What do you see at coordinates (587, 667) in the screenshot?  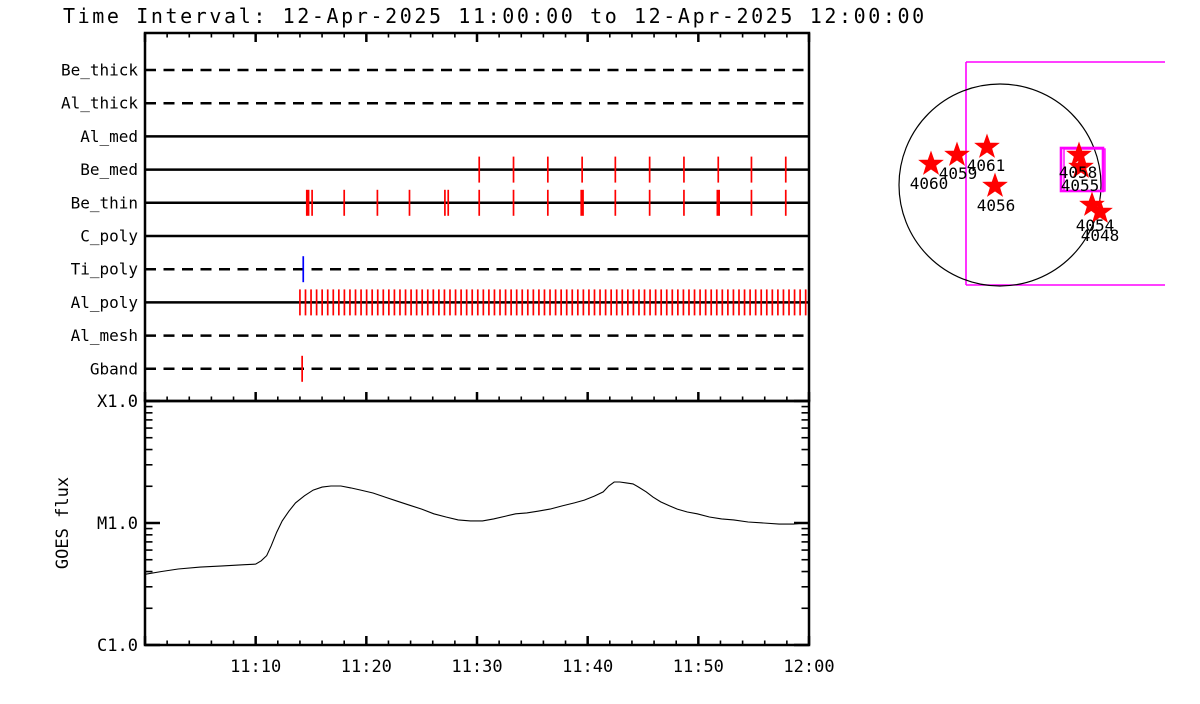 I see `goes-xtick-label: 11:40` at bounding box center [587, 667].